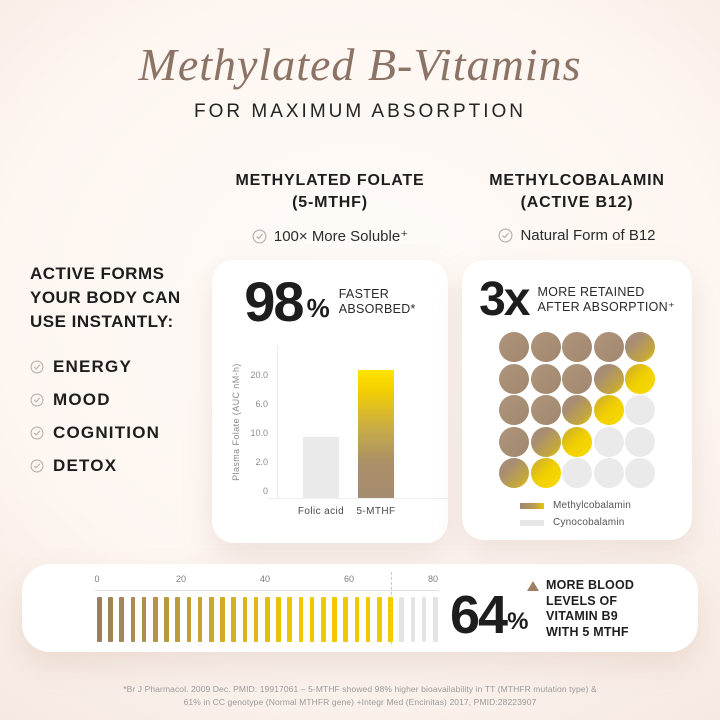 The height and width of the screenshot is (720, 720). Describe the element at coordinates (122, 367) in the screenshot. I see `active-form-item: ENERGY` at that location.